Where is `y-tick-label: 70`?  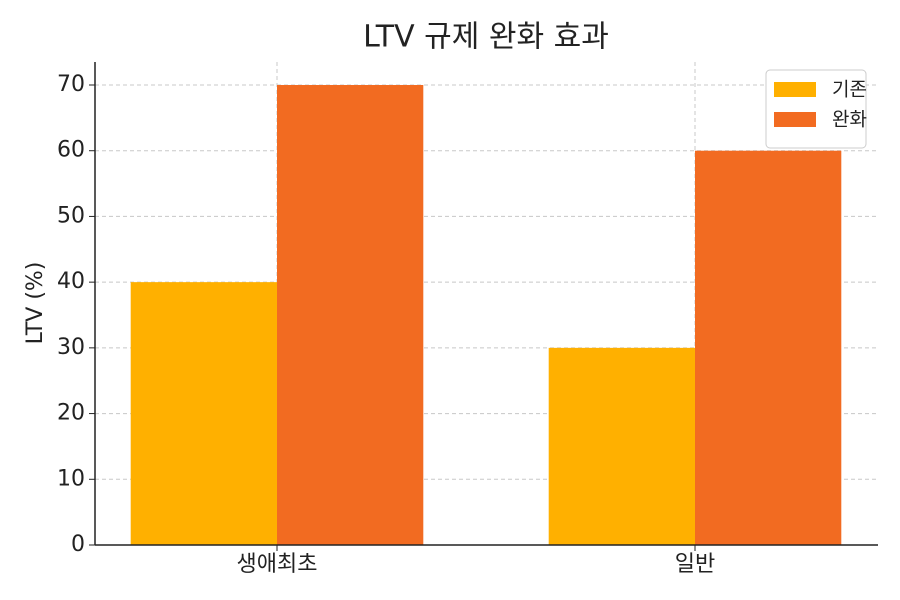
y-tick-label: 70 is located at coordinates (71, 84).